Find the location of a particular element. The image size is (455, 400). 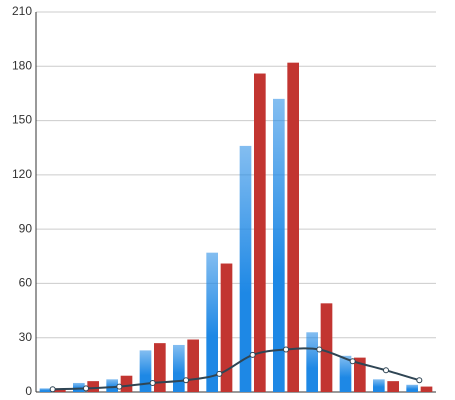

y-tick-label: 60 is located at coordinates (26, 283).